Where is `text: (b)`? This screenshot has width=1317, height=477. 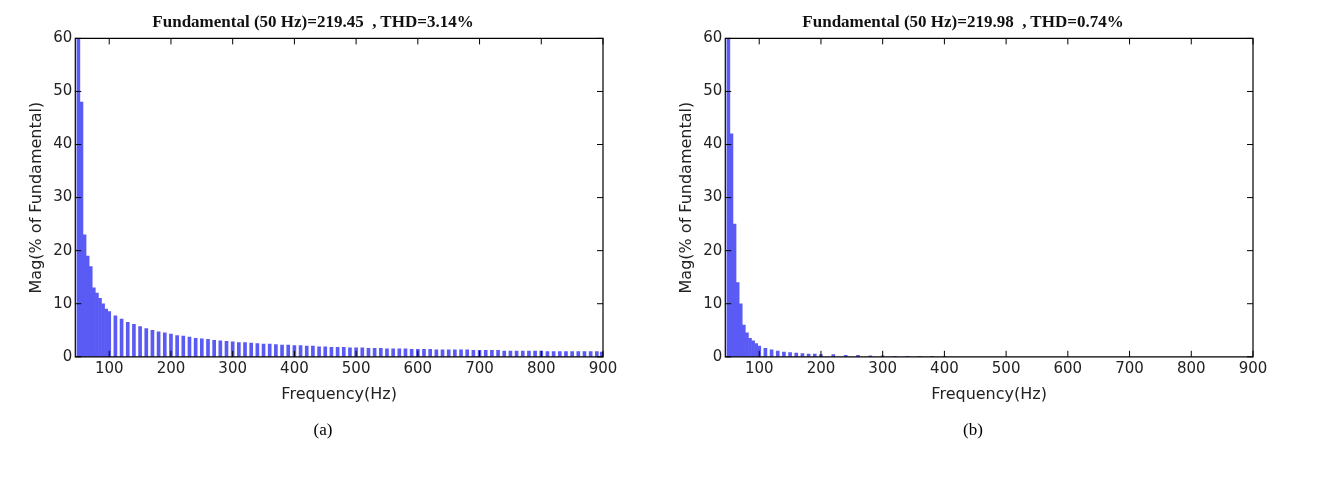
text: (b) is located at coordinates (973, 430).